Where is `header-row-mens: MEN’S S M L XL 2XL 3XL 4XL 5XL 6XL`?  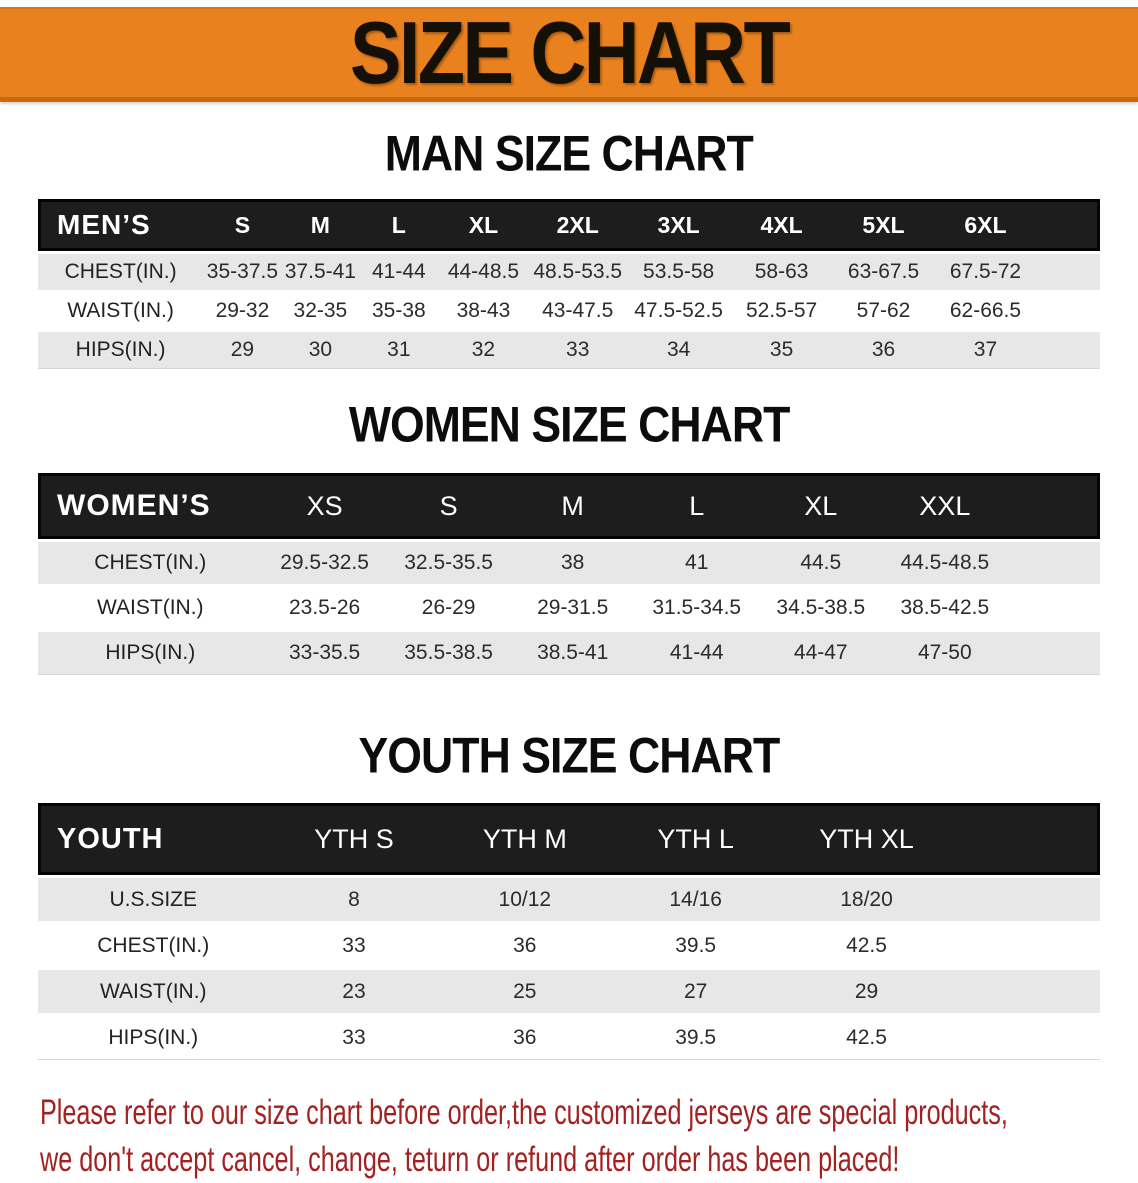
header-row-mens: MEN’S S M L XL 2XL 3XL 4XL 5XL 6XL is located at coordinates (569, 225).